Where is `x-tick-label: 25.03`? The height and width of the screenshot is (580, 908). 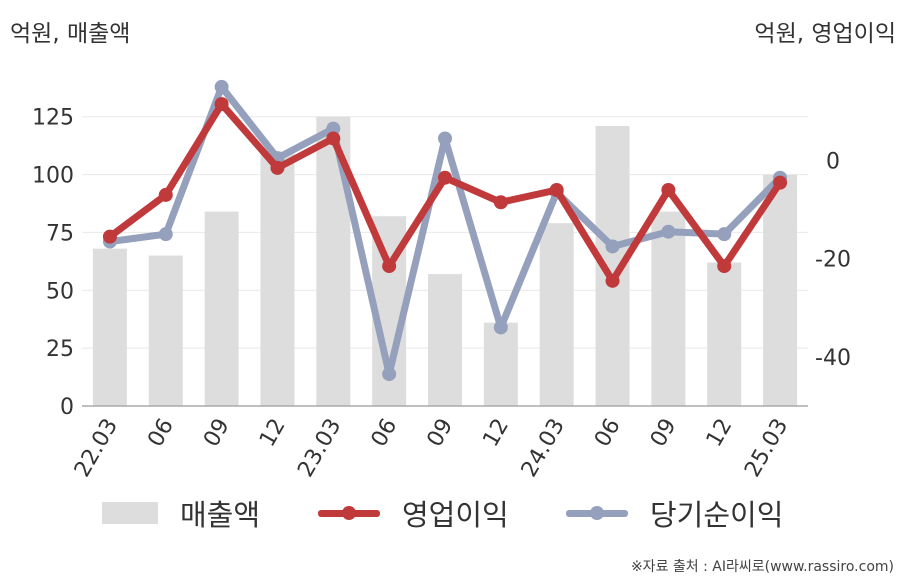
x-tick-label: 25.03 is located at coordinates (766, 448).